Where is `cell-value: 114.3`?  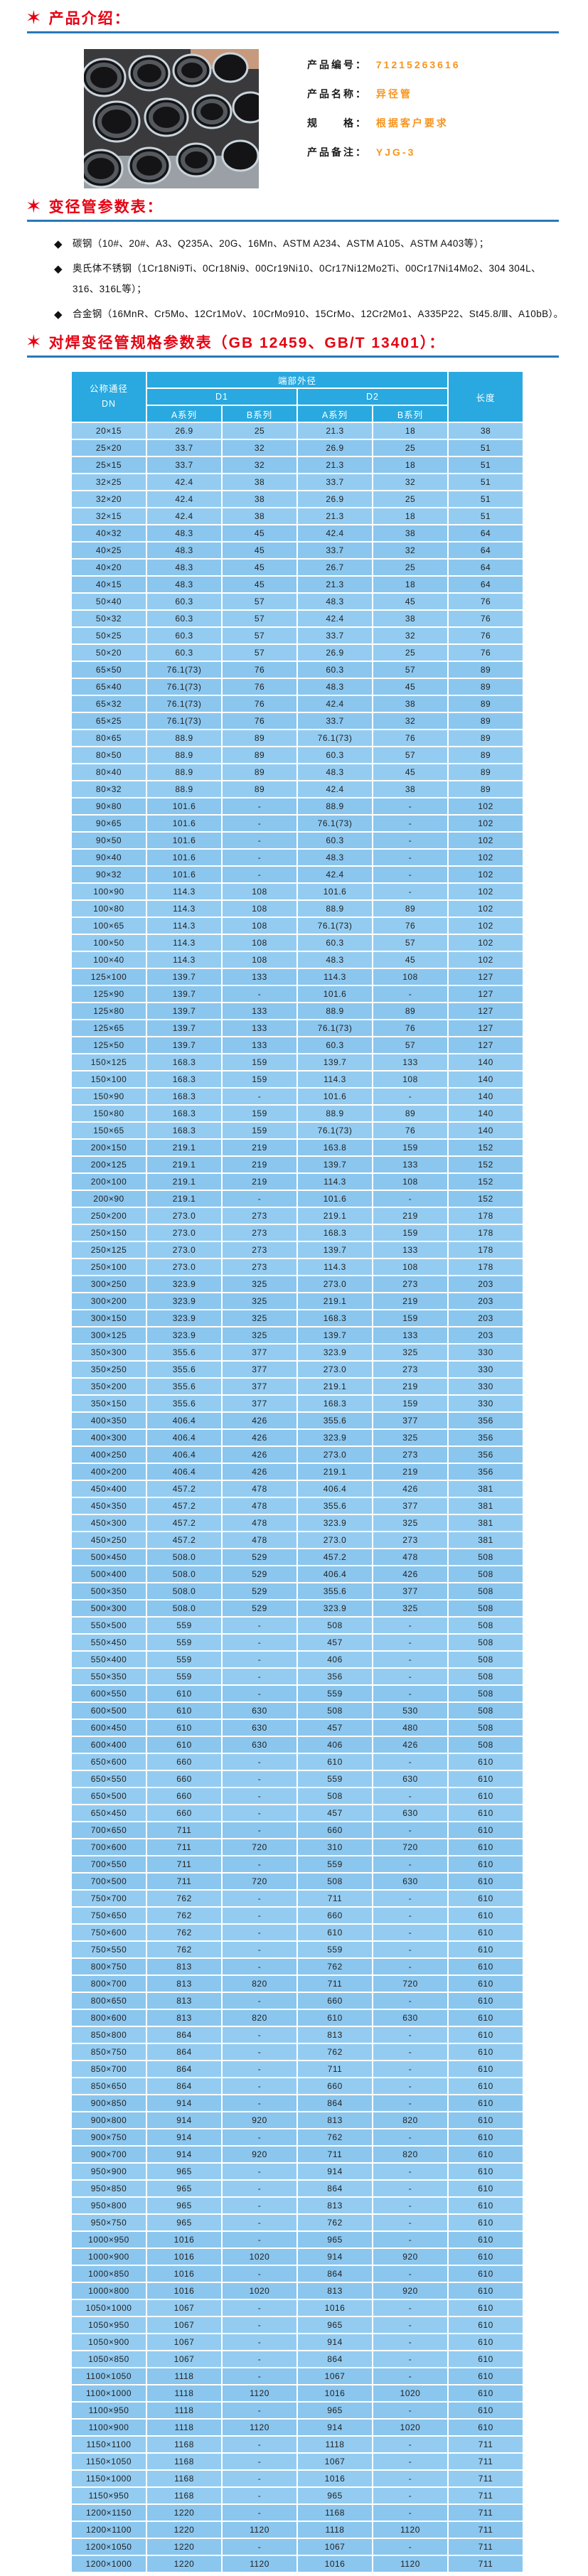
cell-value: 114.3 is located at coordinates (335, 977).